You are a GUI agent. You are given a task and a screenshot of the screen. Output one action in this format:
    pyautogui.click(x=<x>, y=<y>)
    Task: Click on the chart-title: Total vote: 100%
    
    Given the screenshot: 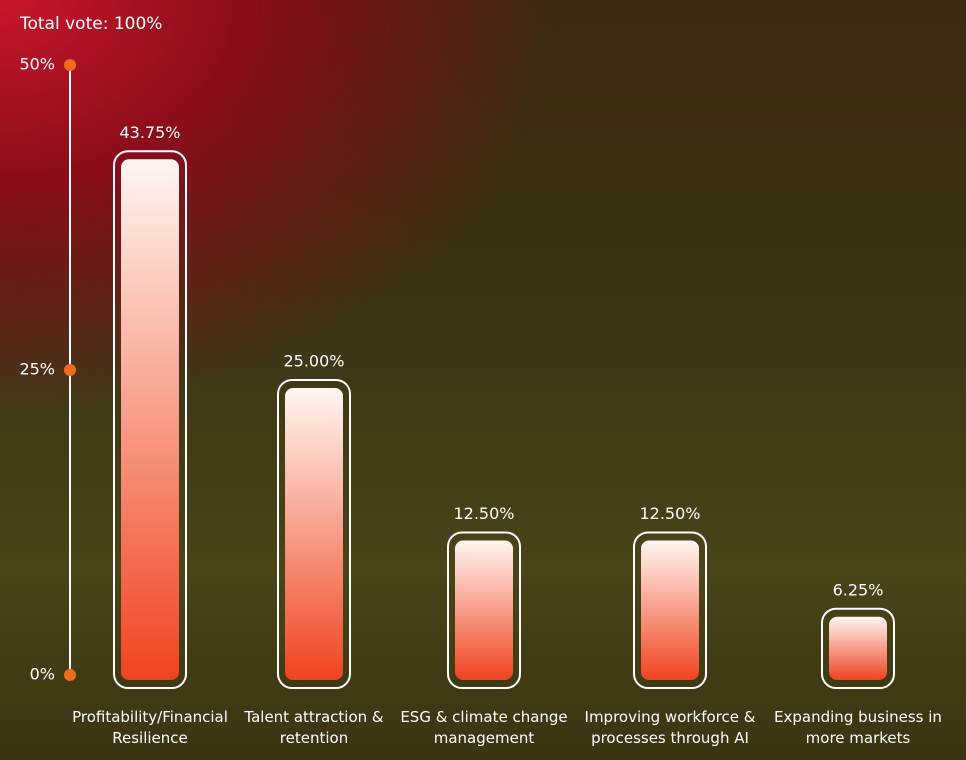 What is the action you would take?
    pyautogui.click(x=90, y=24)
    